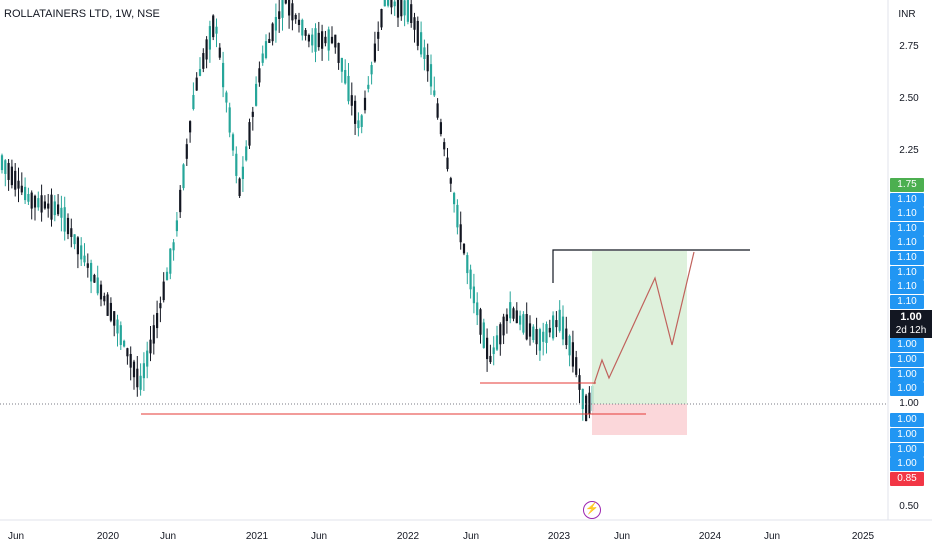 This screenshot has width=932, height=550. Describe the element at coordinates (907, 14) in the screenshot. I see `currency-label: INR` at that location.